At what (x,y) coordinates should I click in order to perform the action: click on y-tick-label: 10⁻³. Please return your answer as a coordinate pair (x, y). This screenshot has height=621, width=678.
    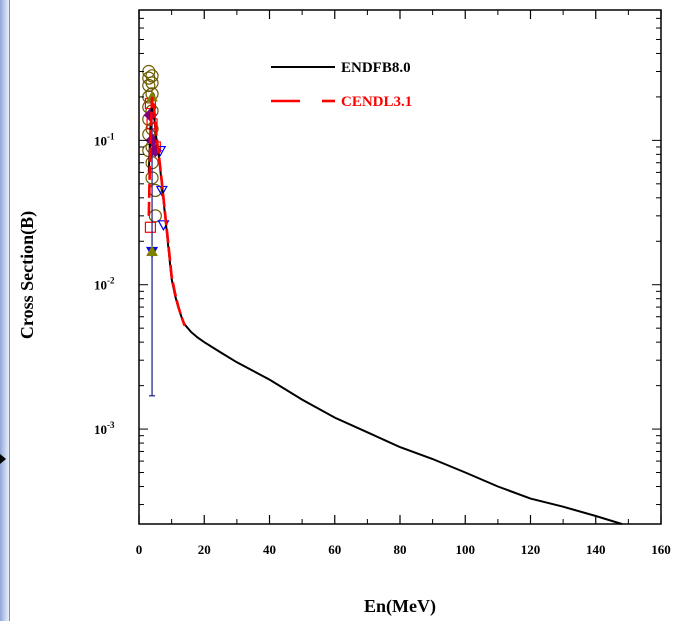
    Looking at the image, I should click on (104, 428).